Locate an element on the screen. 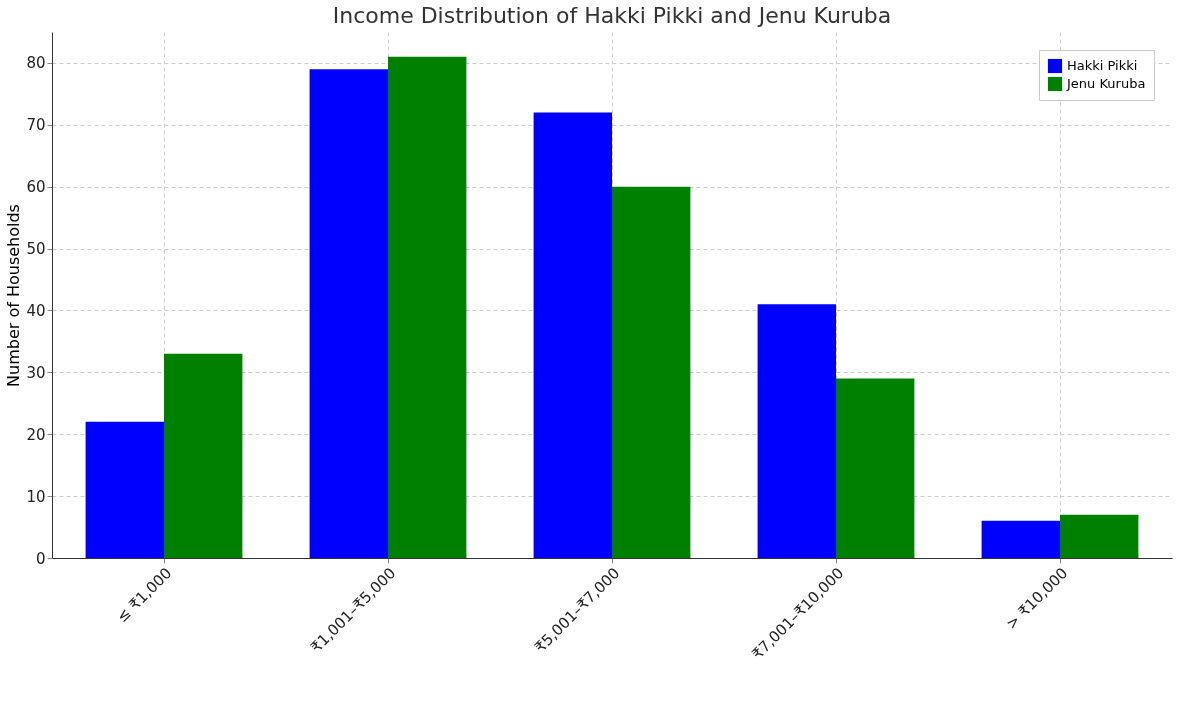  y-tick-label: 0 is located at coordinates (40, 558).